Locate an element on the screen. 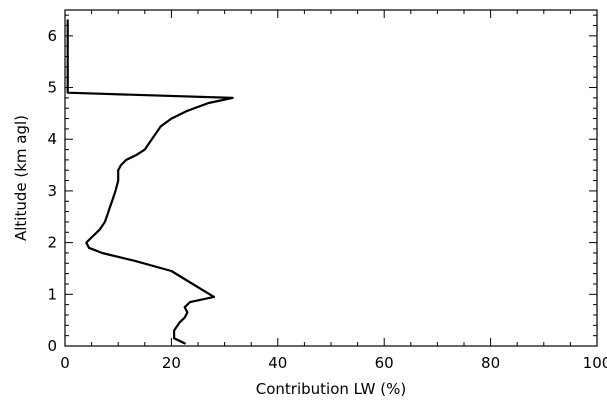  y-axis-title: Altitude (km agl) is located at coordinates (21, 178).